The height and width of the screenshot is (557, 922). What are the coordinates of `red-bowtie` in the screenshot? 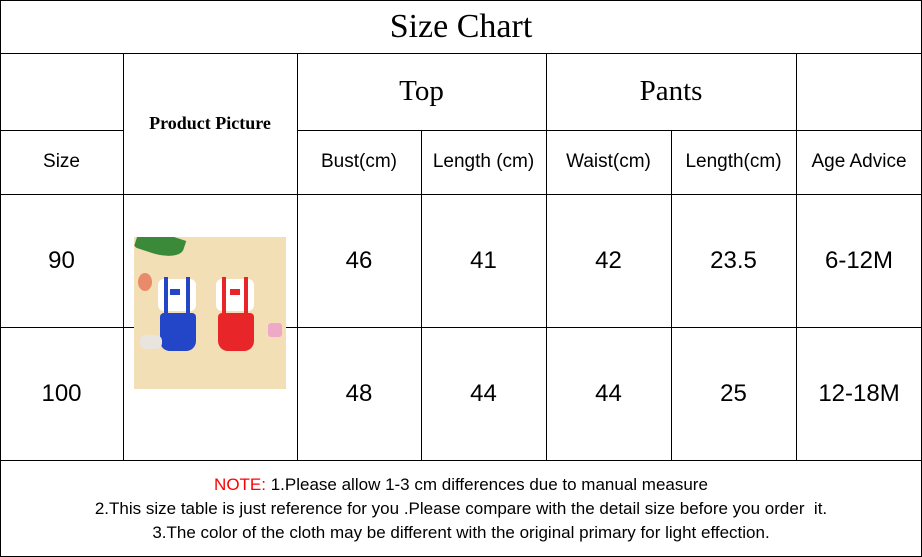 It's located at (235, 292).